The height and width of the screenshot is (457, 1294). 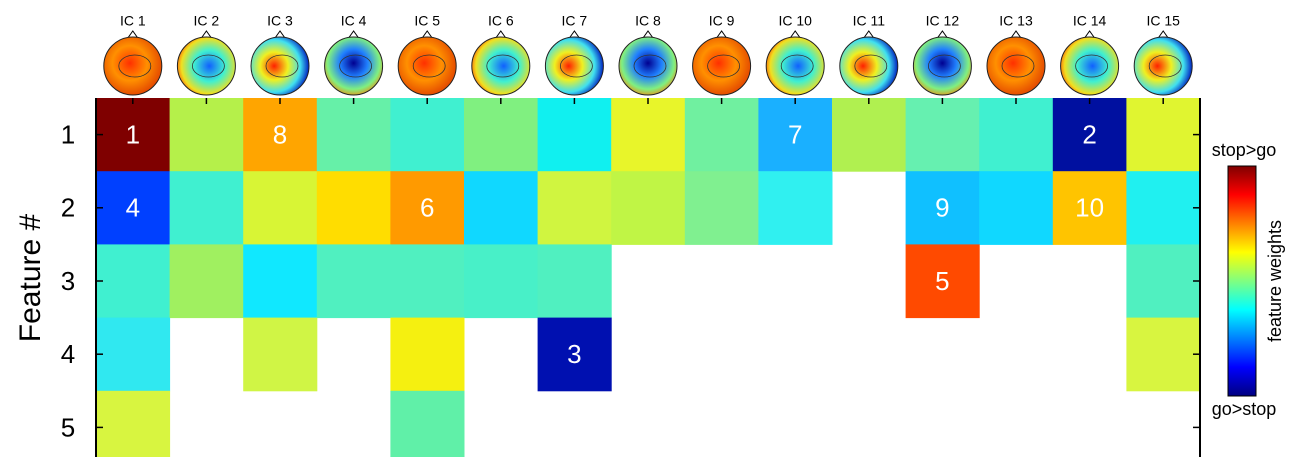 What do you see at coordinates (68, 208) in the screenshot?
I see `y-tick-label: 2` at bounding box center [68, 208].